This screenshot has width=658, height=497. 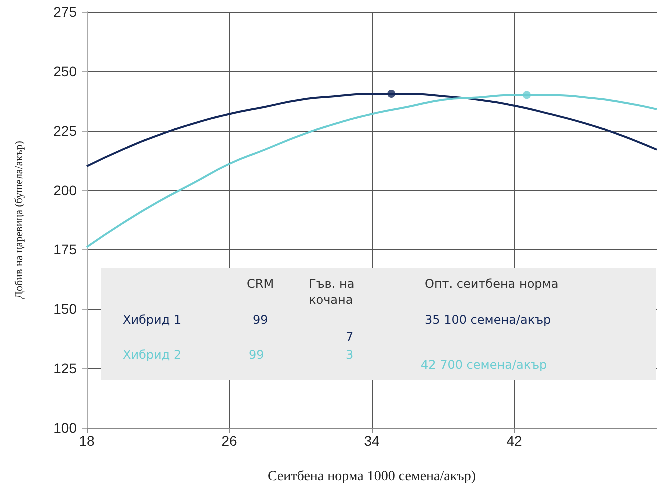 I want to click on y-tick-label: 125, so click(x=66, y=368).